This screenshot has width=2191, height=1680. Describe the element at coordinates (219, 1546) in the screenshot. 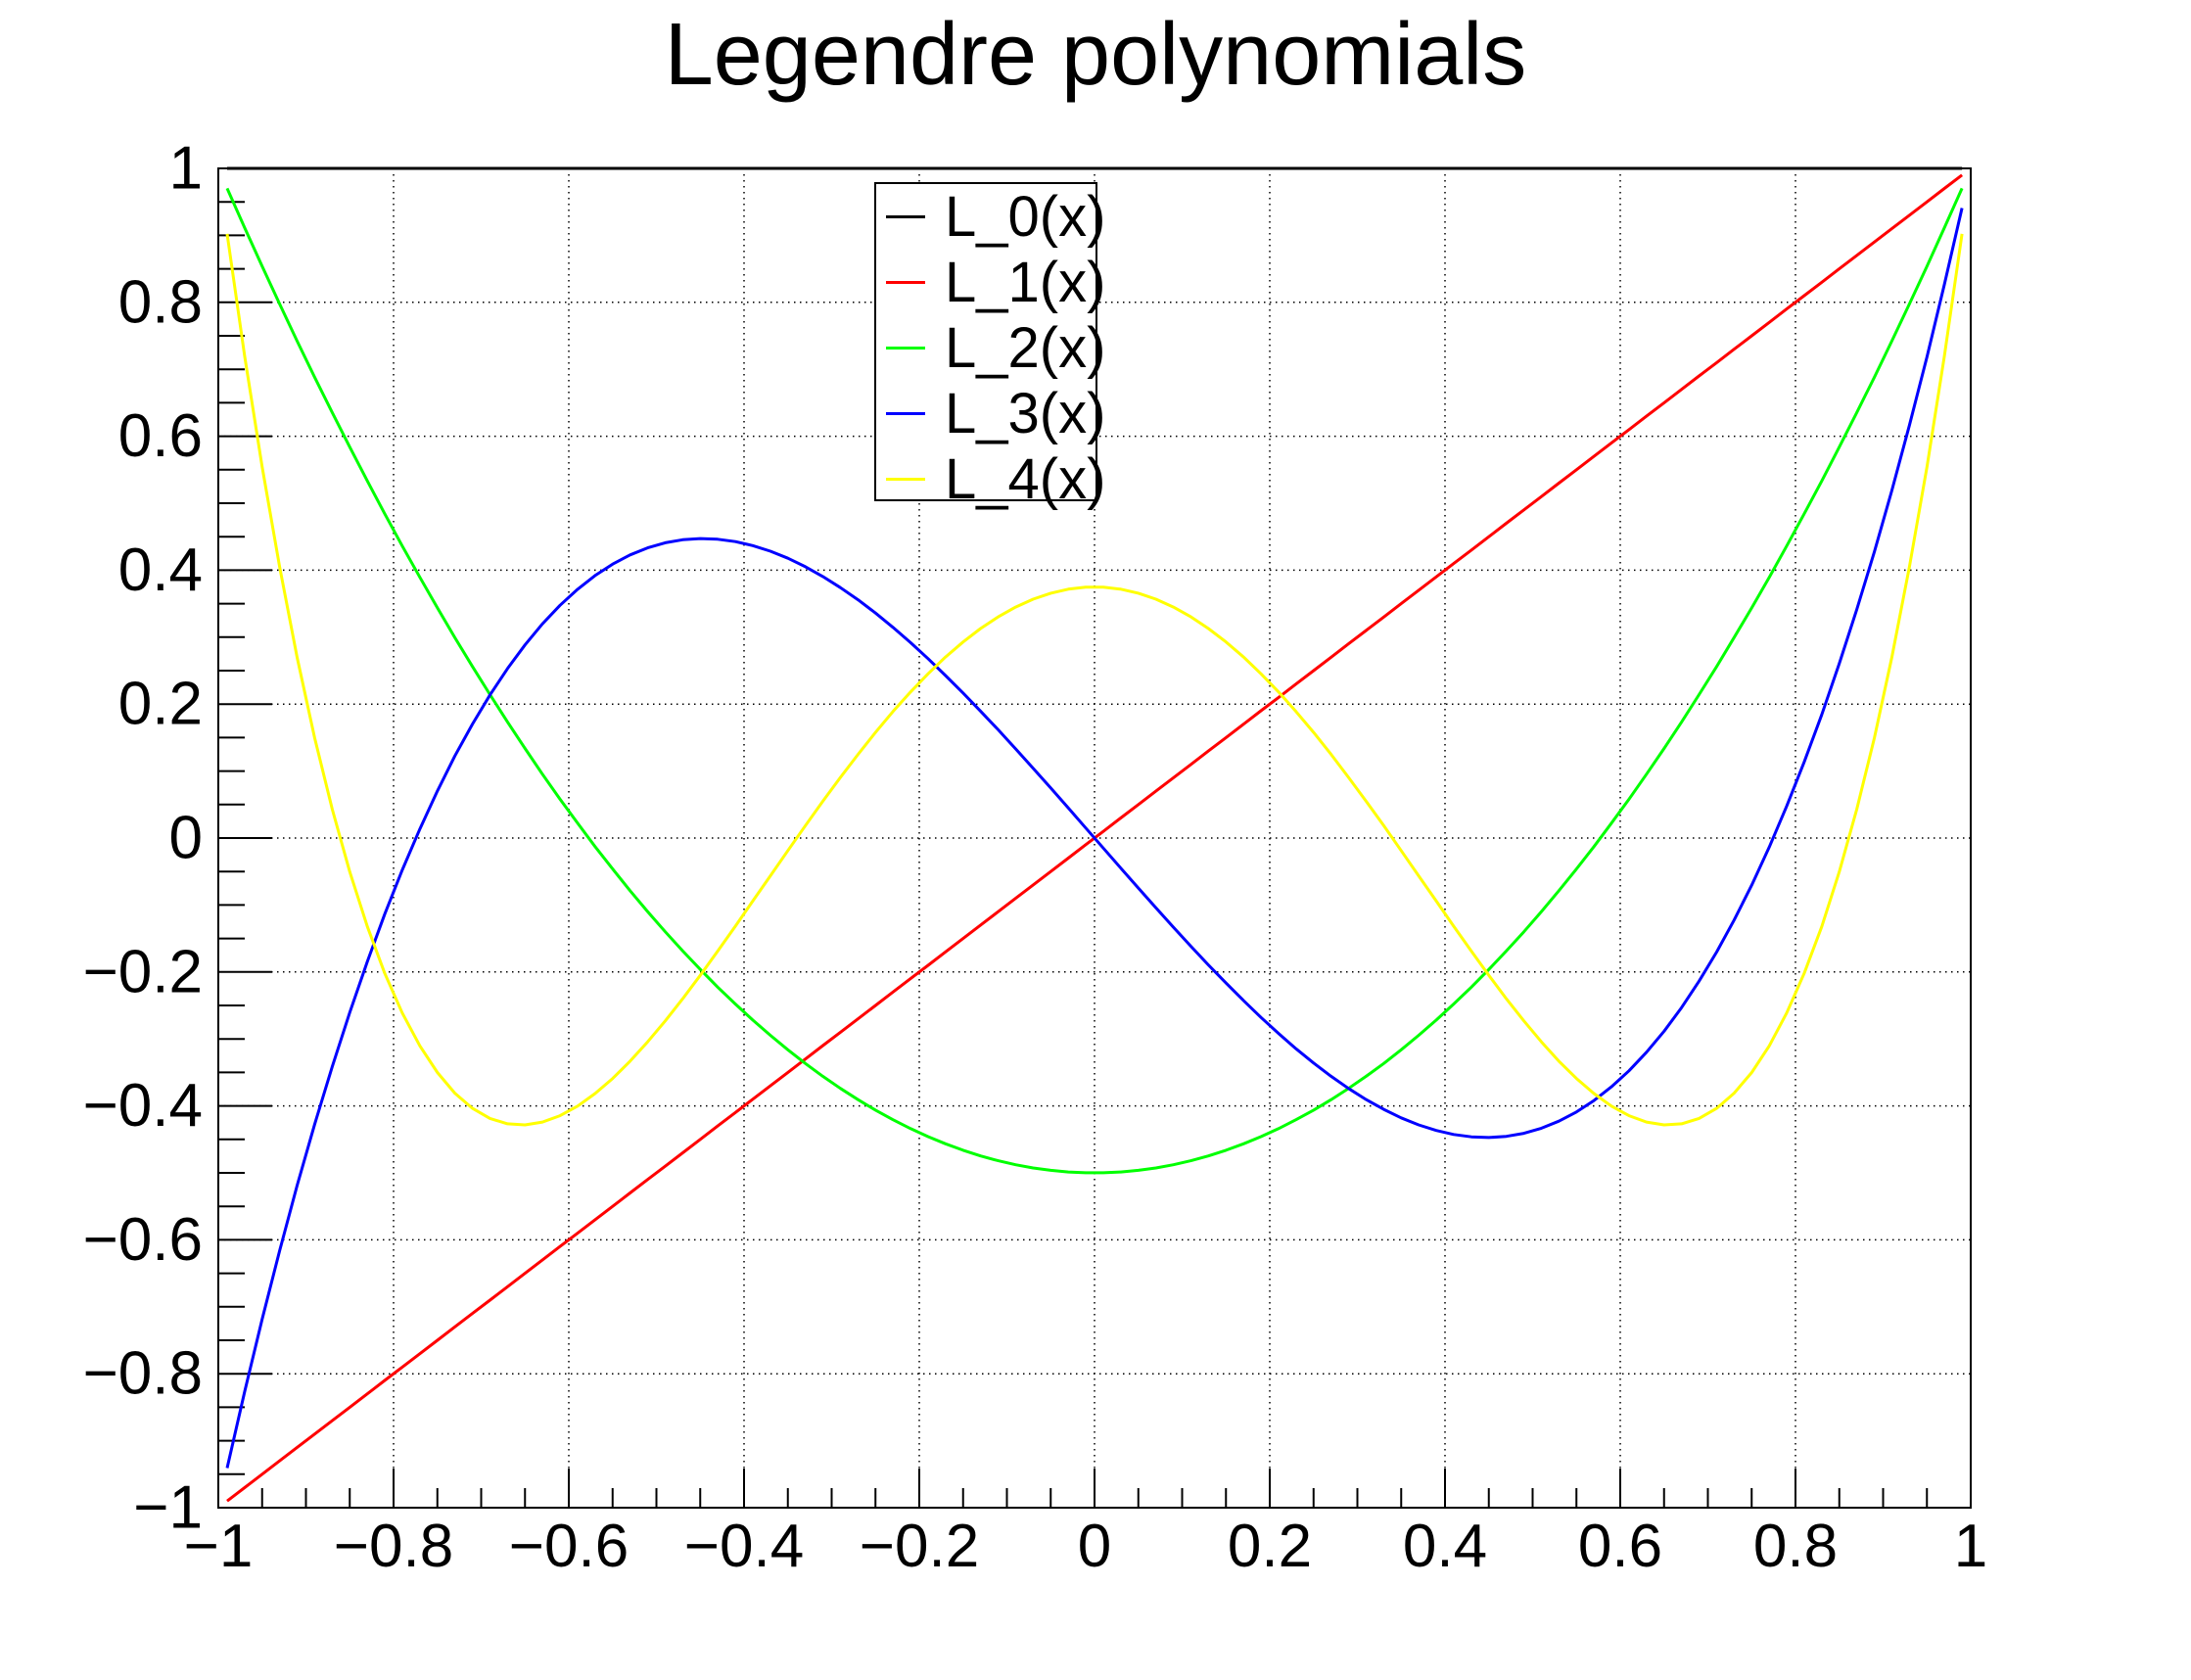

I see `x-tick-label: −1` at that location.